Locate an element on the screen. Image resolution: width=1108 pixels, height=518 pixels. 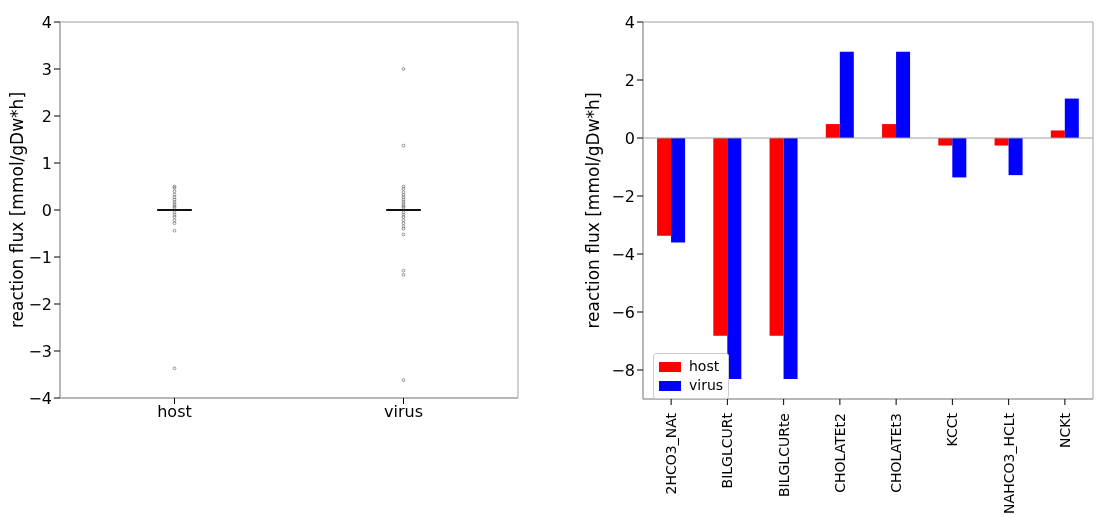
y-tick-label: −6 is located at coordinates (623, 312).